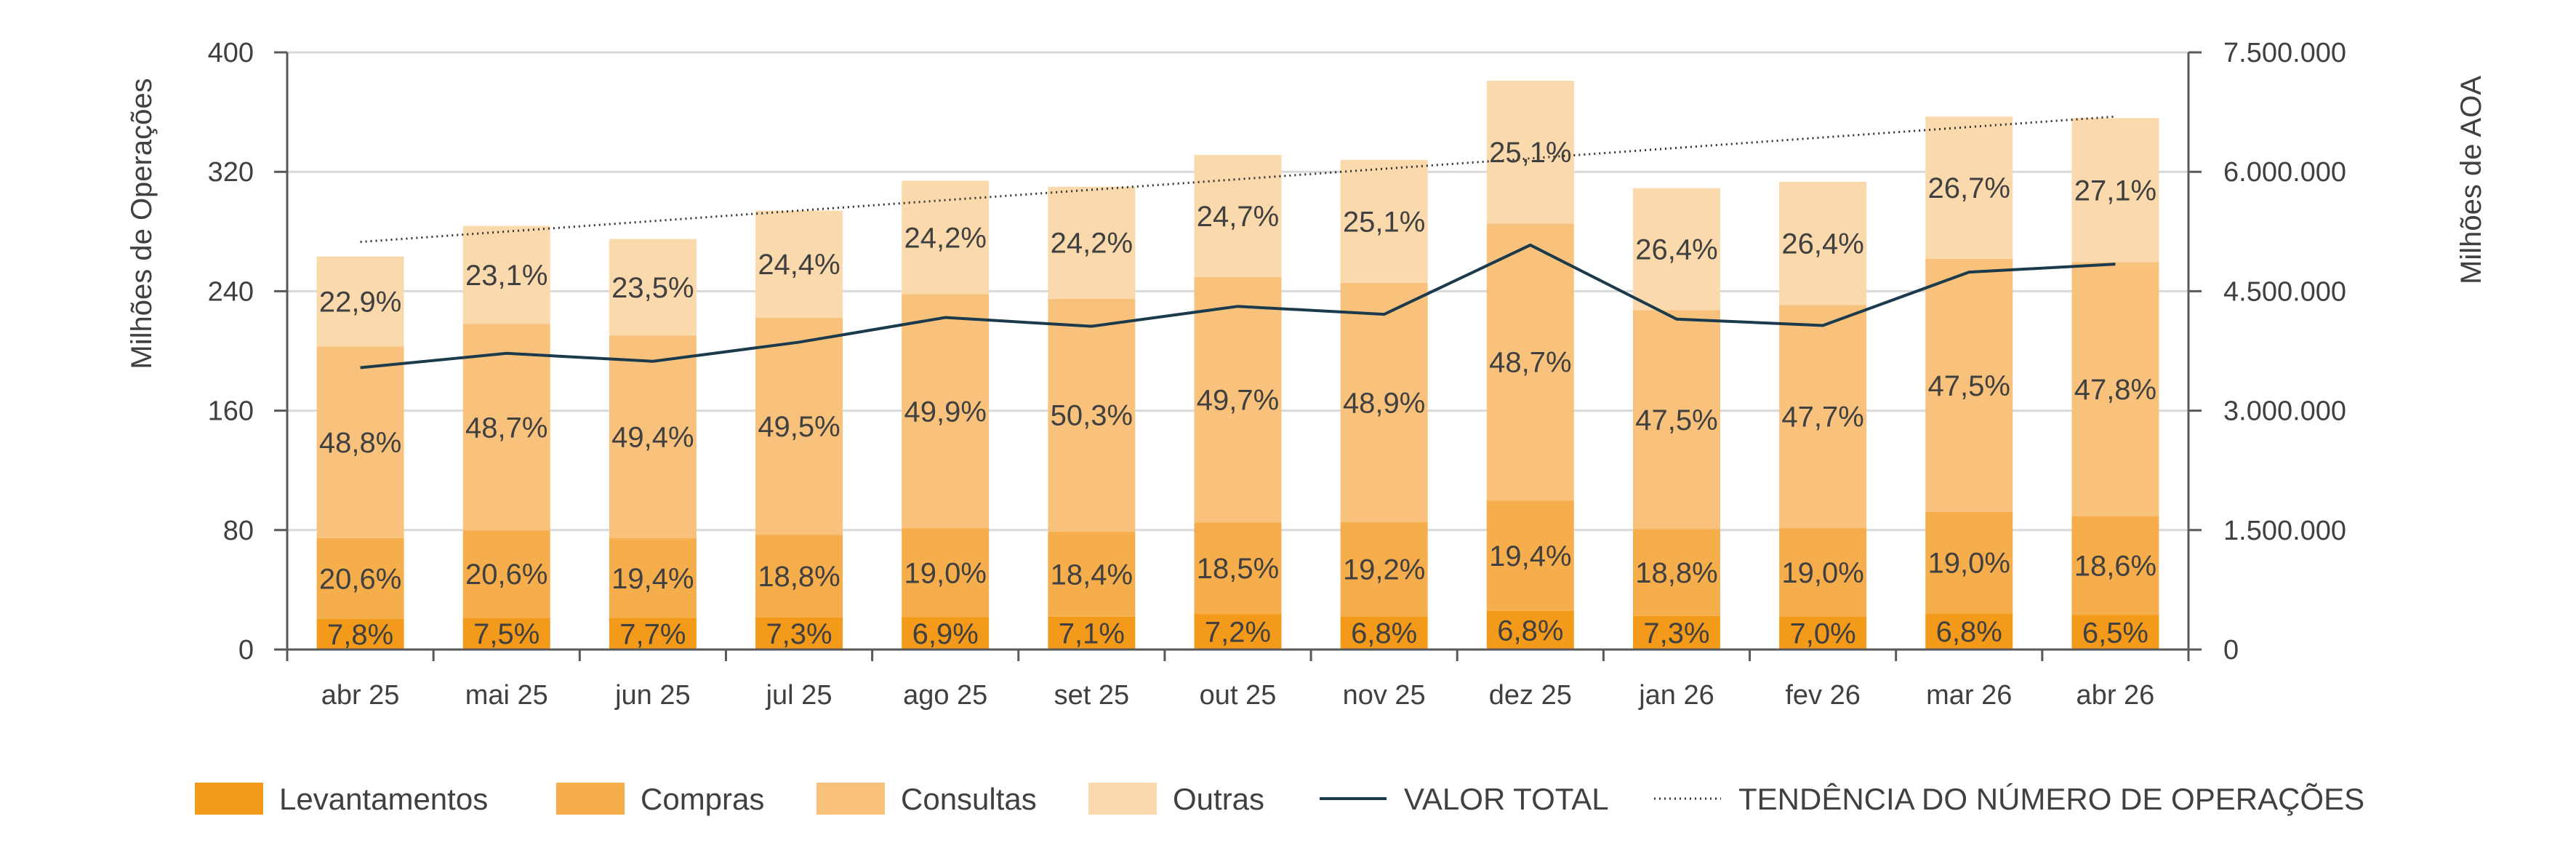 This screenshot has width=2576, height=859. What do you see at coordinates (1238, 306) in the screenshot?
I see `valor-total-line` at bounding box center [1238, 306].